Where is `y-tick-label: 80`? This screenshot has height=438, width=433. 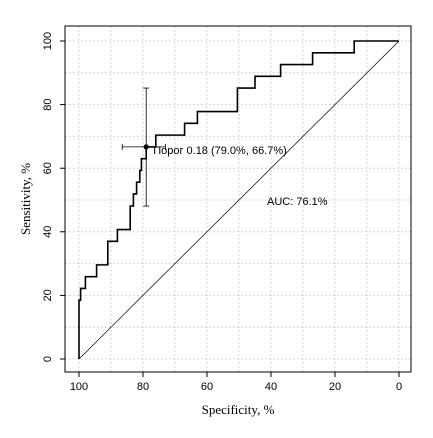
y-tick-label: 80 is located at coordinates (48, 104).